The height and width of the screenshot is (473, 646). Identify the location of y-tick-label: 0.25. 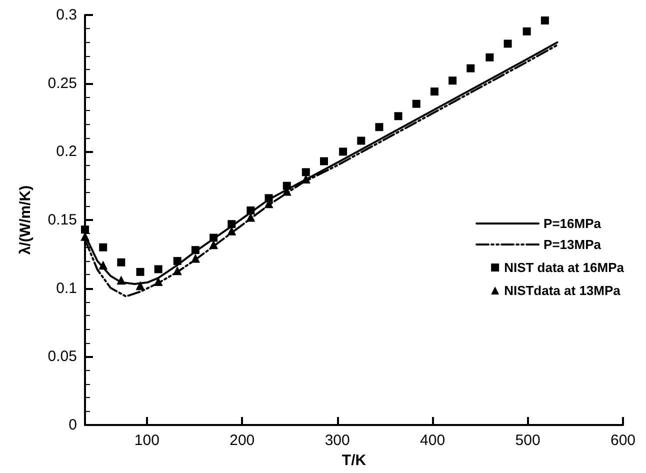
(62, 83).